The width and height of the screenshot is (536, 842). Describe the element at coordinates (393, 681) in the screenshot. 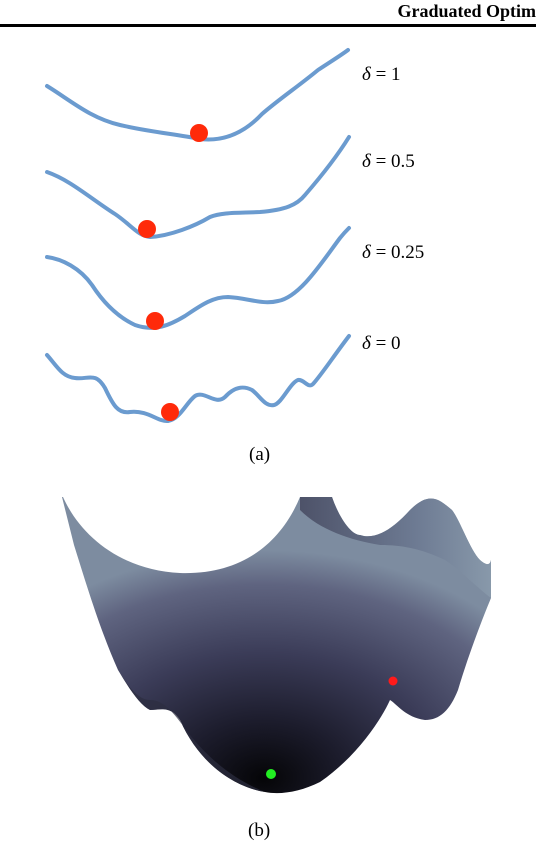

I see `local-minimum-dot` at that location.